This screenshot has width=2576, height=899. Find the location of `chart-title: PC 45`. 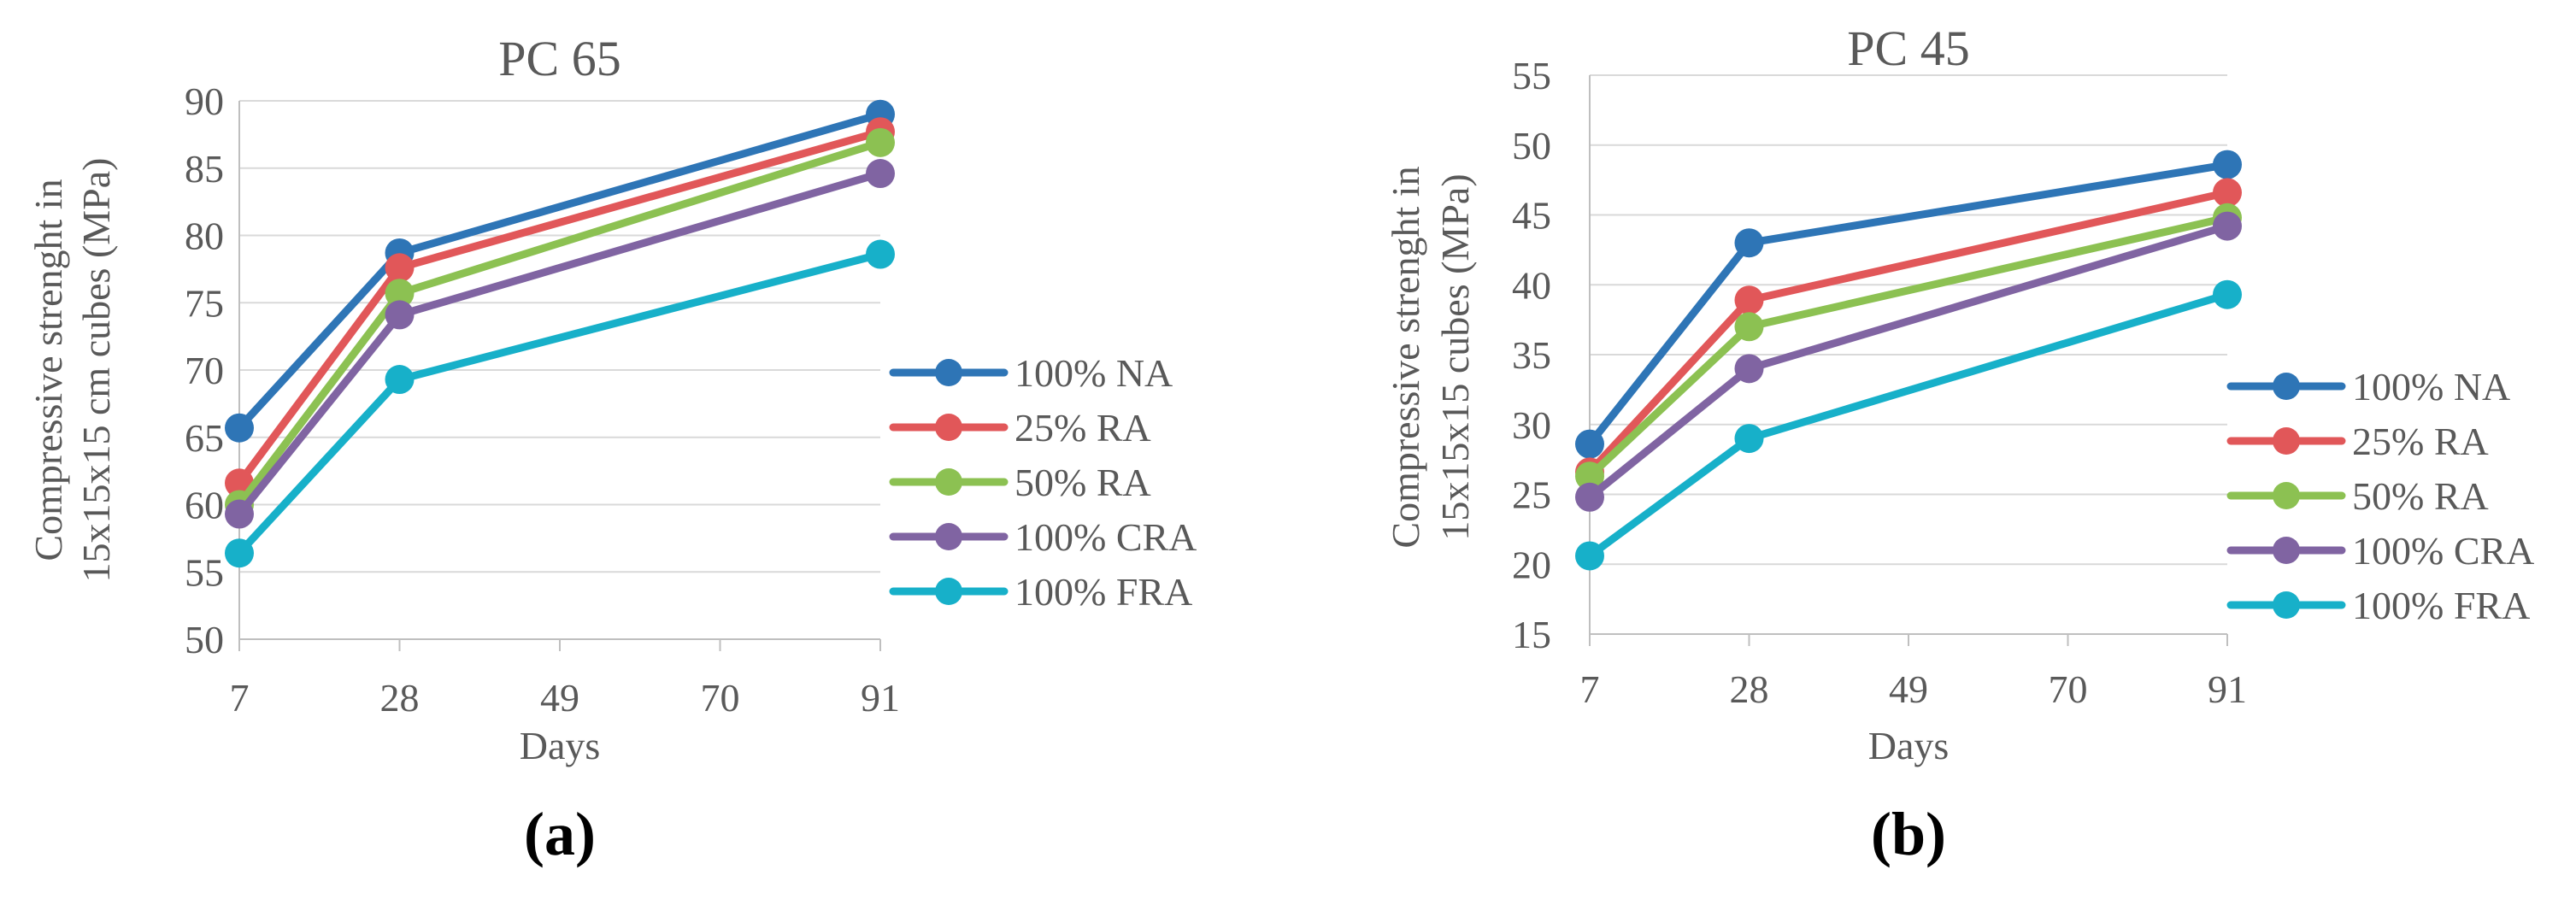

chart-title: PC 45 is located at coordinates (1908, 48).